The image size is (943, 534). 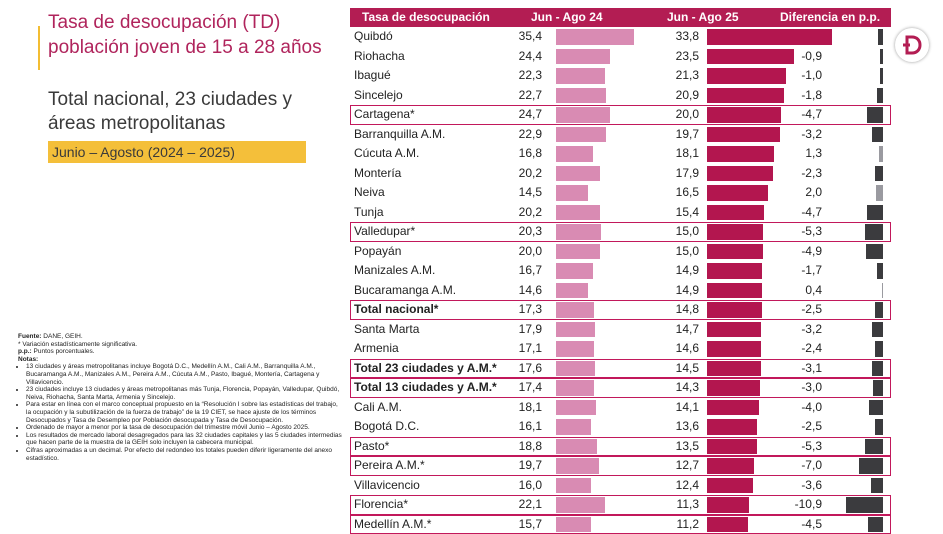 I want to click on city-label: Tunja, so click(x=369, y=213).